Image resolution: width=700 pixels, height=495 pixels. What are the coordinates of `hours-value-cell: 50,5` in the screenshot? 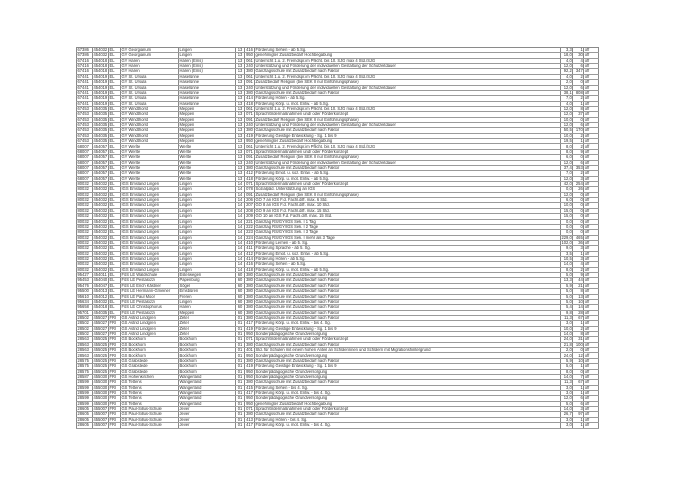 It's located at (566, 130).